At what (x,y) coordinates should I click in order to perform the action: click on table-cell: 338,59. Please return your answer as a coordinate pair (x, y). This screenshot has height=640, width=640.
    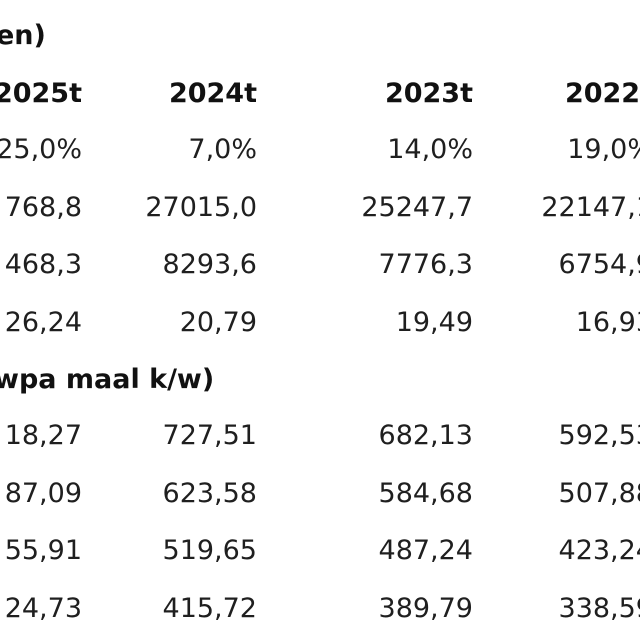
    Looking at the image, I should click on (599, 608).